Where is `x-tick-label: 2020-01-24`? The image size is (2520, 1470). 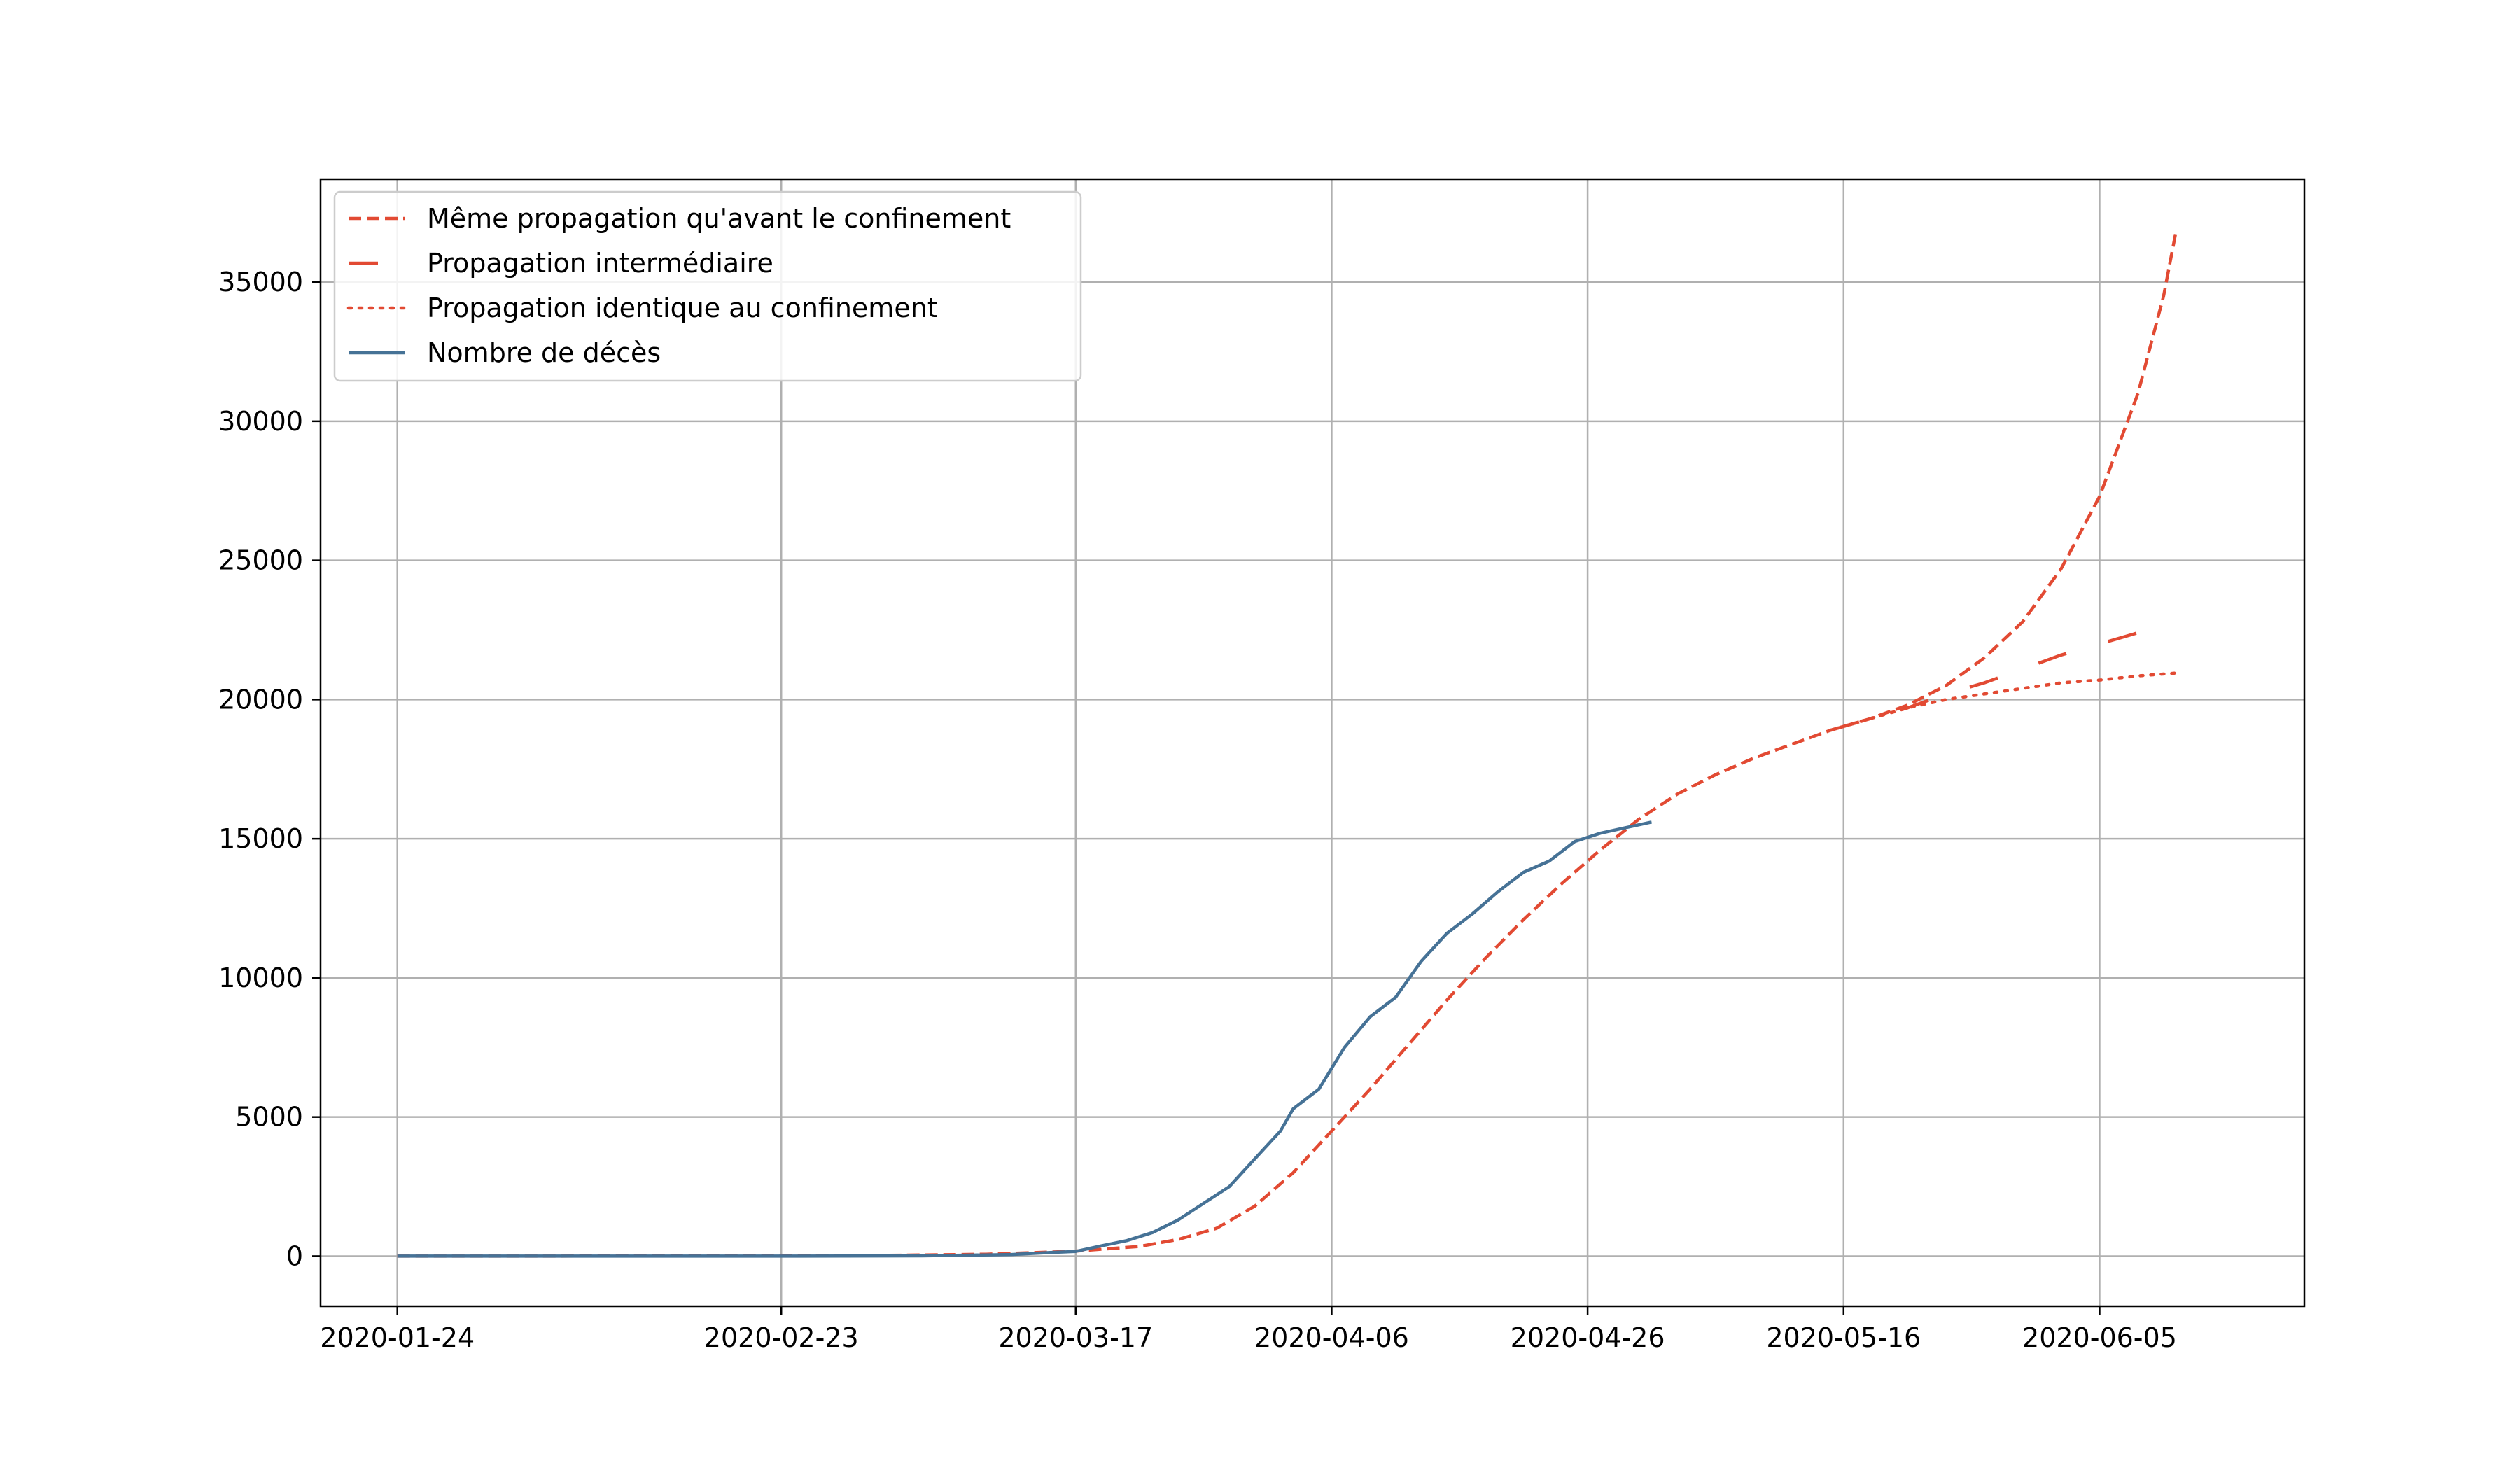
x-tick-label: 2020-01-24 is located at coordinates (397, 1337).